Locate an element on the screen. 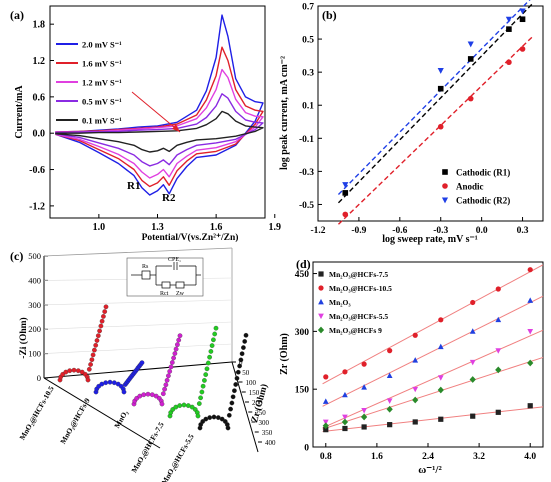 The image size is (551, 482). legend-label-2: Cathodic (R2) is located at coordinates (483, 201).